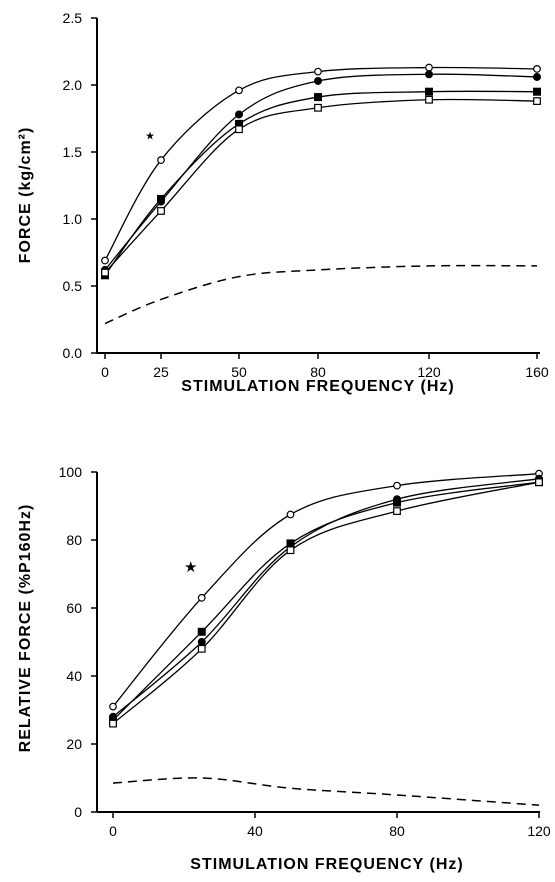 This screenshot has width=555, height=882. Describe the element at coordinates (537, 372) in the screenshot. I see `force-chart-x-tick-label: 160` at that location.